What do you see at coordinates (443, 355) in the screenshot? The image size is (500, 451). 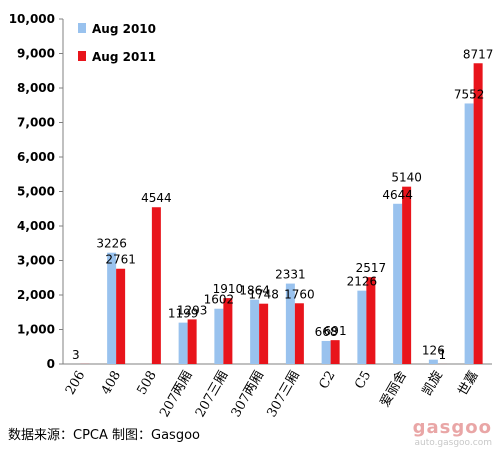 I see `data-label: 1` at bounding box center [443, 355].